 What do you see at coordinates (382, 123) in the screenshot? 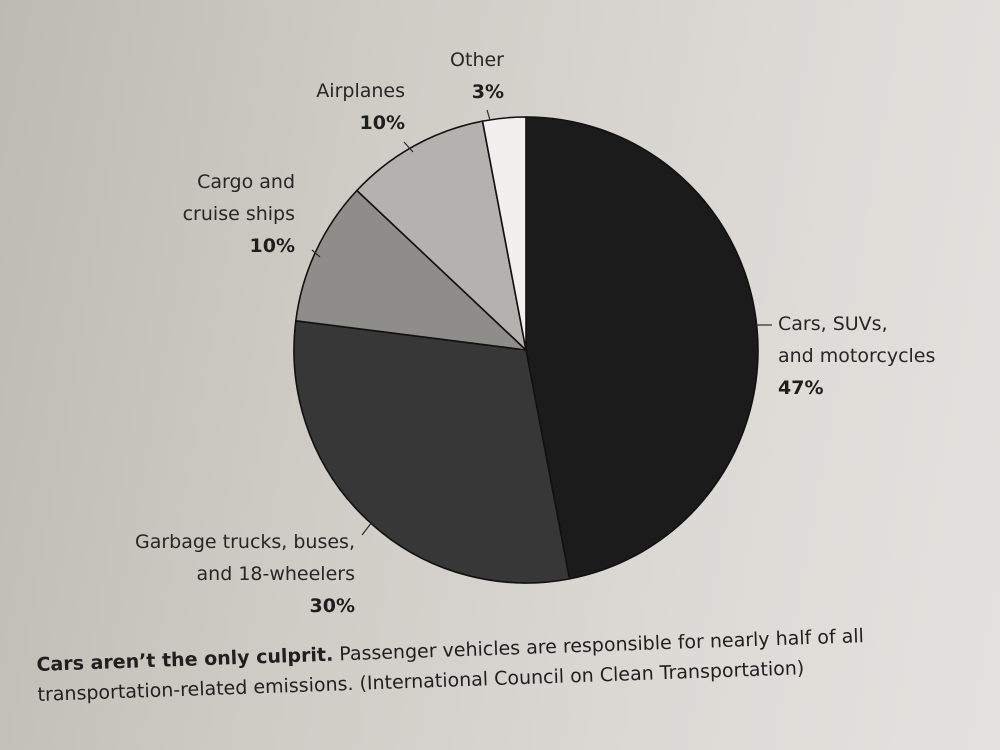
I see `slice-value-airplanes: 10%` at bounding box center [382, 123].